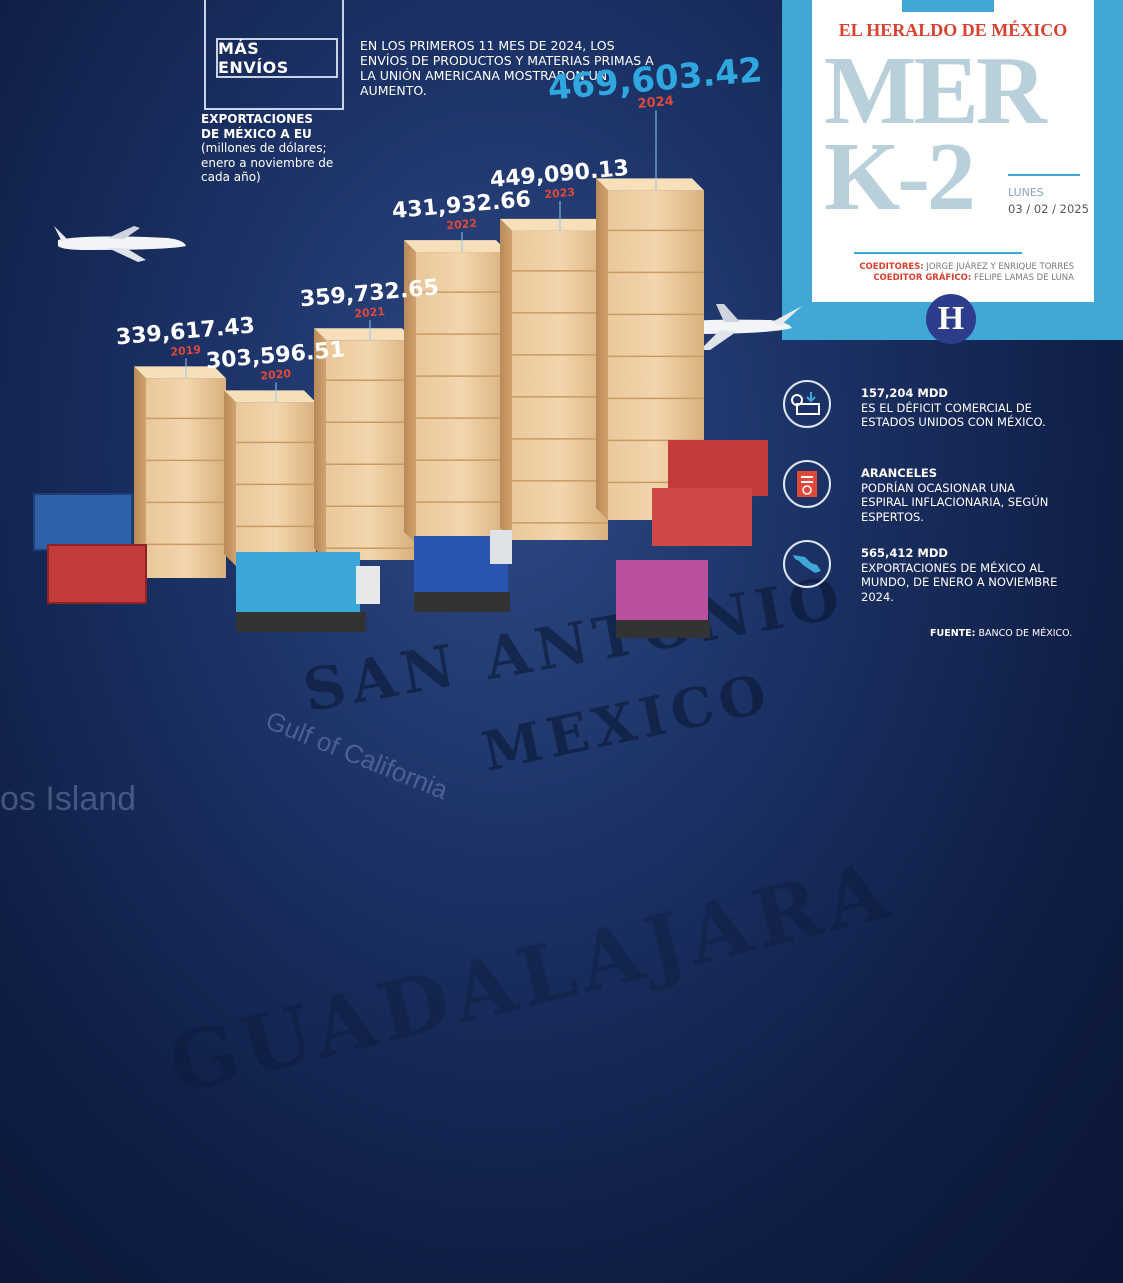 The image size is (1123, 1283). I want to click on section-title-line1: MER, so click(935, 91).